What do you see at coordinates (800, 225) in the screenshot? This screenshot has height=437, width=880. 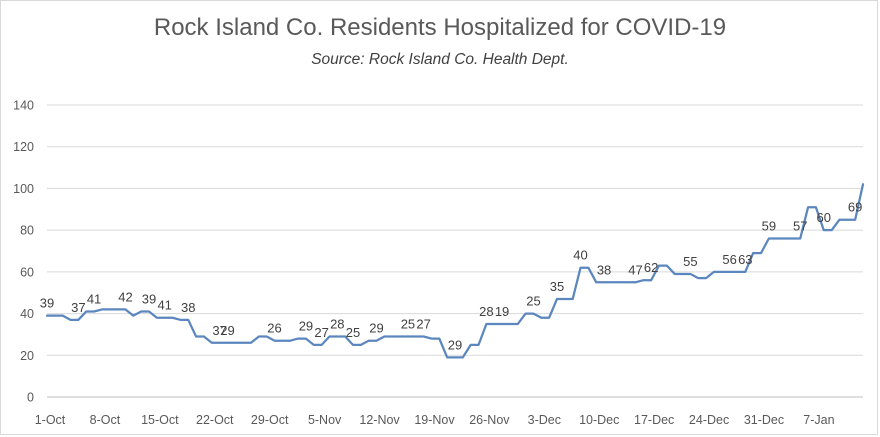 I see `data-label: 57` at bounding box center [800, 225].